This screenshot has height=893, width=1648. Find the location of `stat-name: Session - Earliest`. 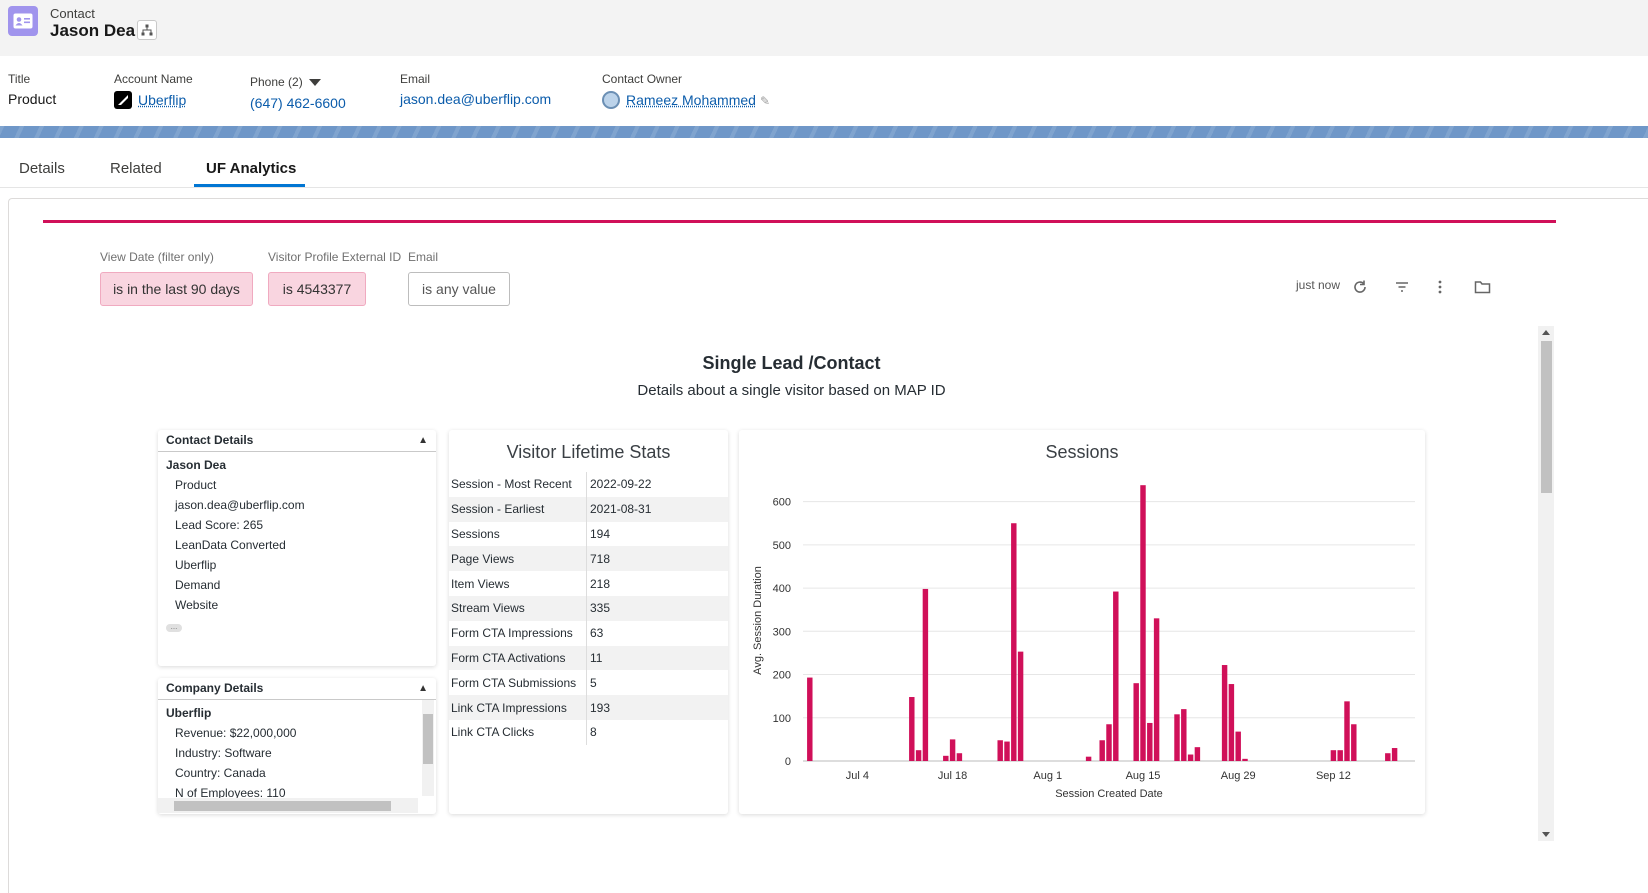

stat-name: Session - Earliest is located at coordinates (518, 509).